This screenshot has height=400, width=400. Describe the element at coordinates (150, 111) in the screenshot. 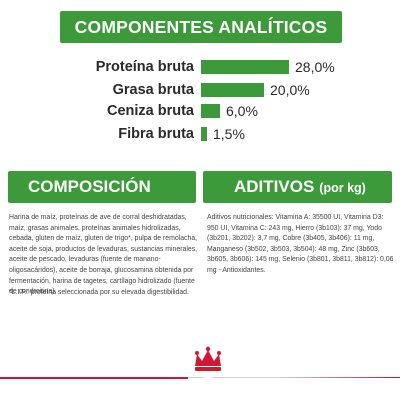

I see `analytics-label: Ceniza bruta` at that location.